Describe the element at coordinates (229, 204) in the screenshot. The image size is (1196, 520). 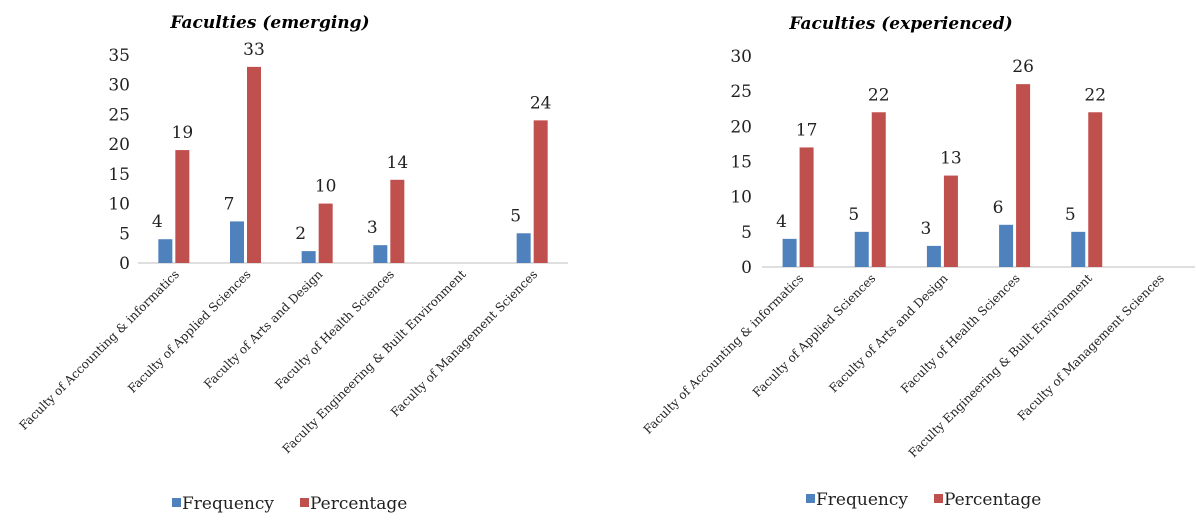
I see `data-label: 7` at that location.